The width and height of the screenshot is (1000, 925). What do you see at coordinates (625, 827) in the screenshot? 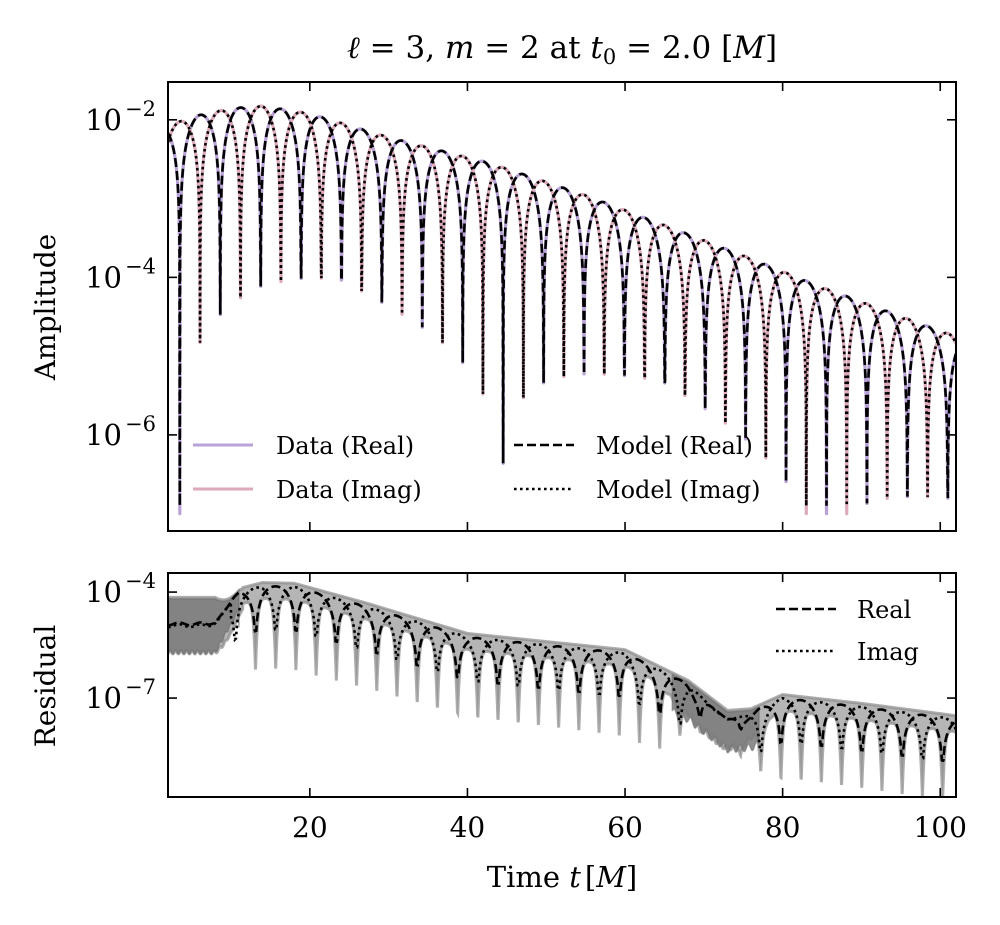
I see `x-tick-label: 60` at bounding box center [625, 827].